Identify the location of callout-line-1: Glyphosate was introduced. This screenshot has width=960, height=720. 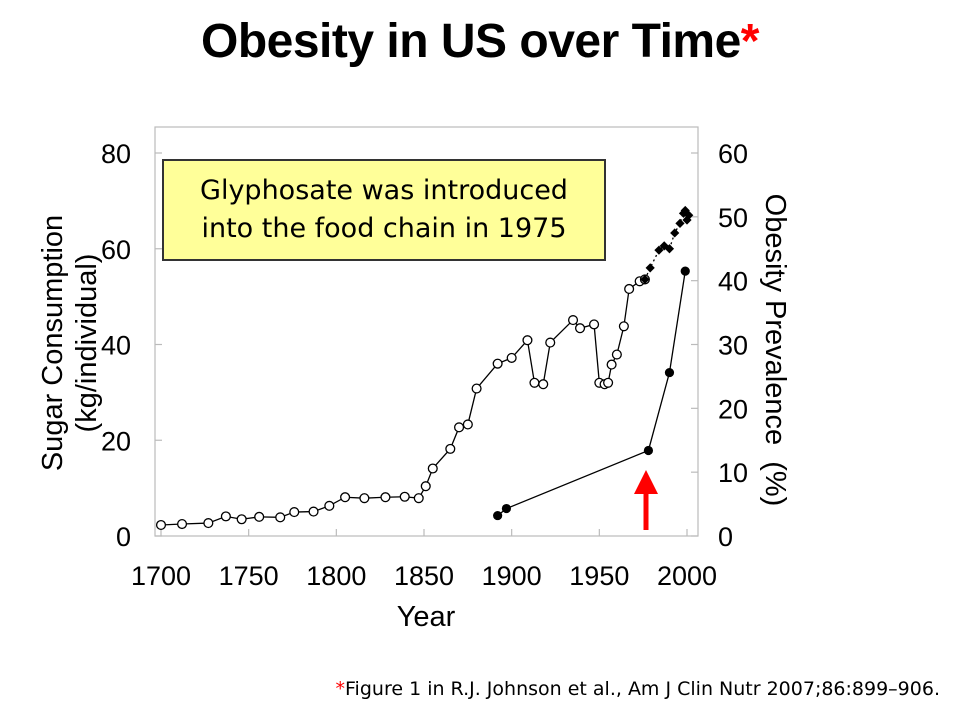
(384, 190).